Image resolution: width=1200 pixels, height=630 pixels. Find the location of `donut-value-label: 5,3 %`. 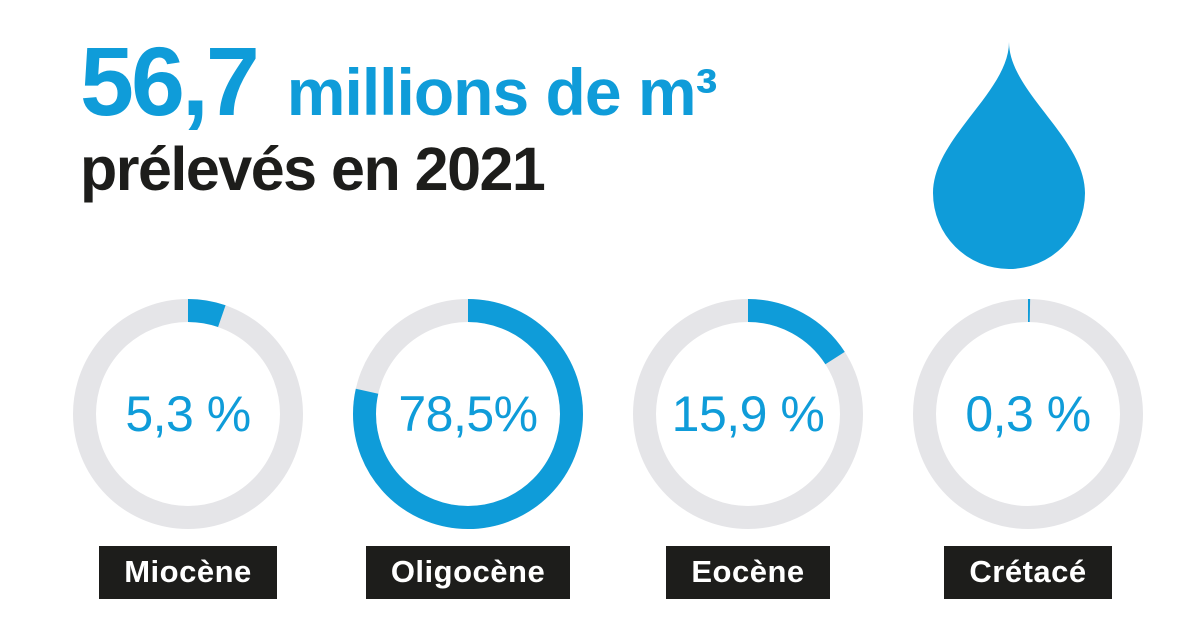

donut-value-label: 5,3 % is located at coordinates (188, 414).